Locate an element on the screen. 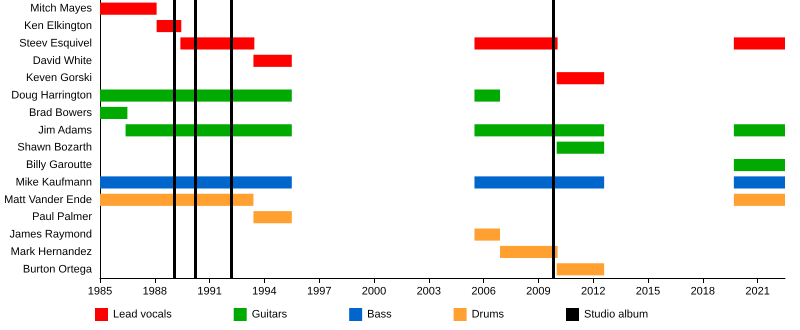 This screenshot has width=800, height=330. y-tick-label: Jim Adams is located at coordinates (65, 130).